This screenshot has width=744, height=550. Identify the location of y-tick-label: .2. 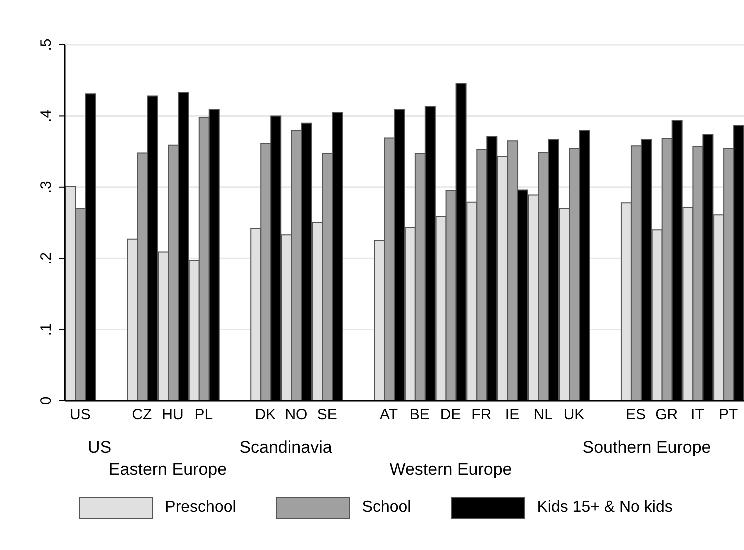
(46, 258).